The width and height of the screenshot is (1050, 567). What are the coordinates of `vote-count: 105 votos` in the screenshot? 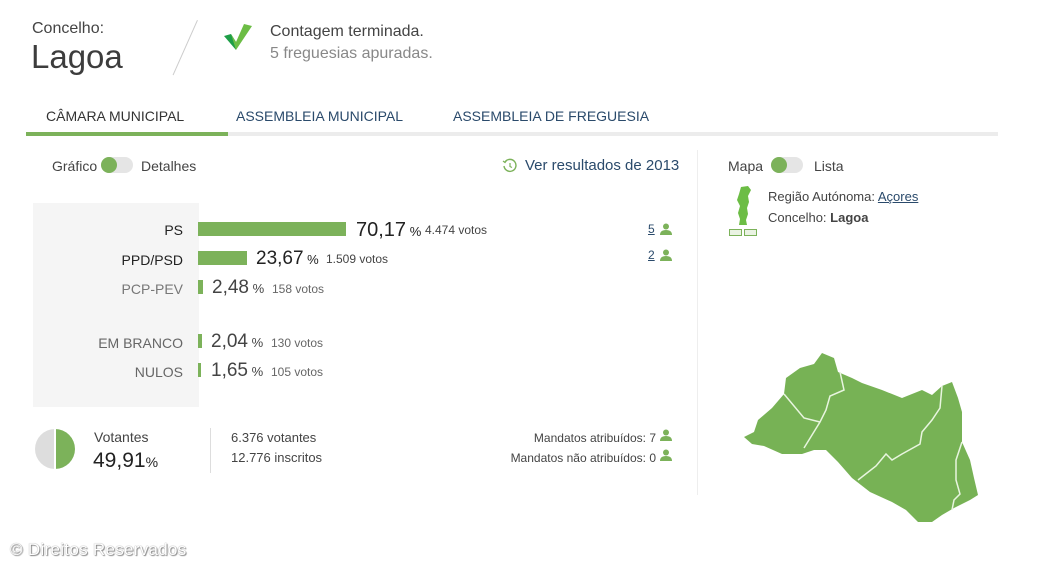 It's located at (297, 372).